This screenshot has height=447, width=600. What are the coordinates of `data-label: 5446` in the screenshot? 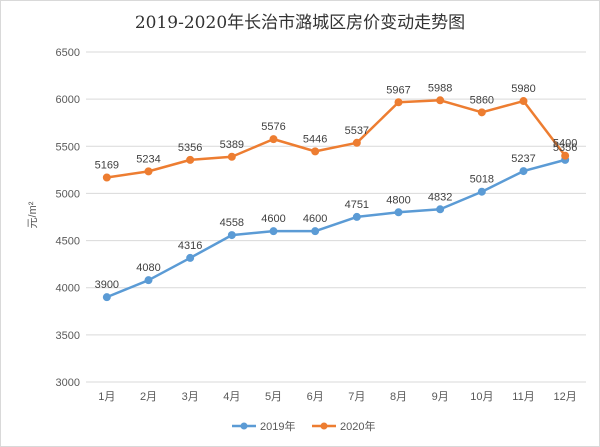 It's located at (315, 139).